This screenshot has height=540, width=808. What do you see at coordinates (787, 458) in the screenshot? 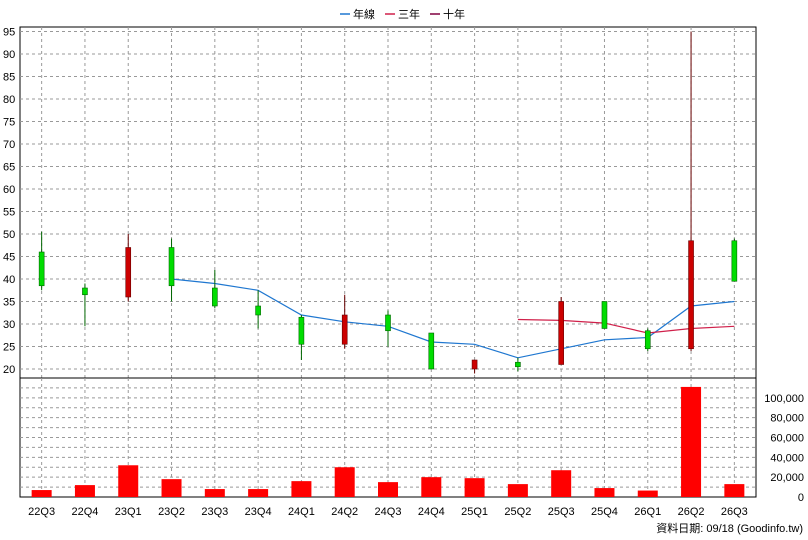
I see `volume-tick-label: 40,000` at bounding box center [787, 458].